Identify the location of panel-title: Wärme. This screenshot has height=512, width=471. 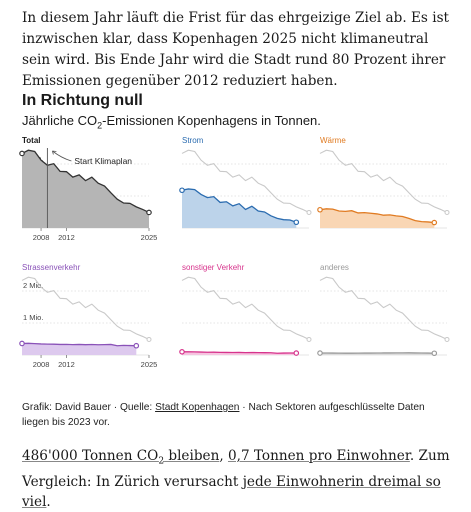
(333, 140).